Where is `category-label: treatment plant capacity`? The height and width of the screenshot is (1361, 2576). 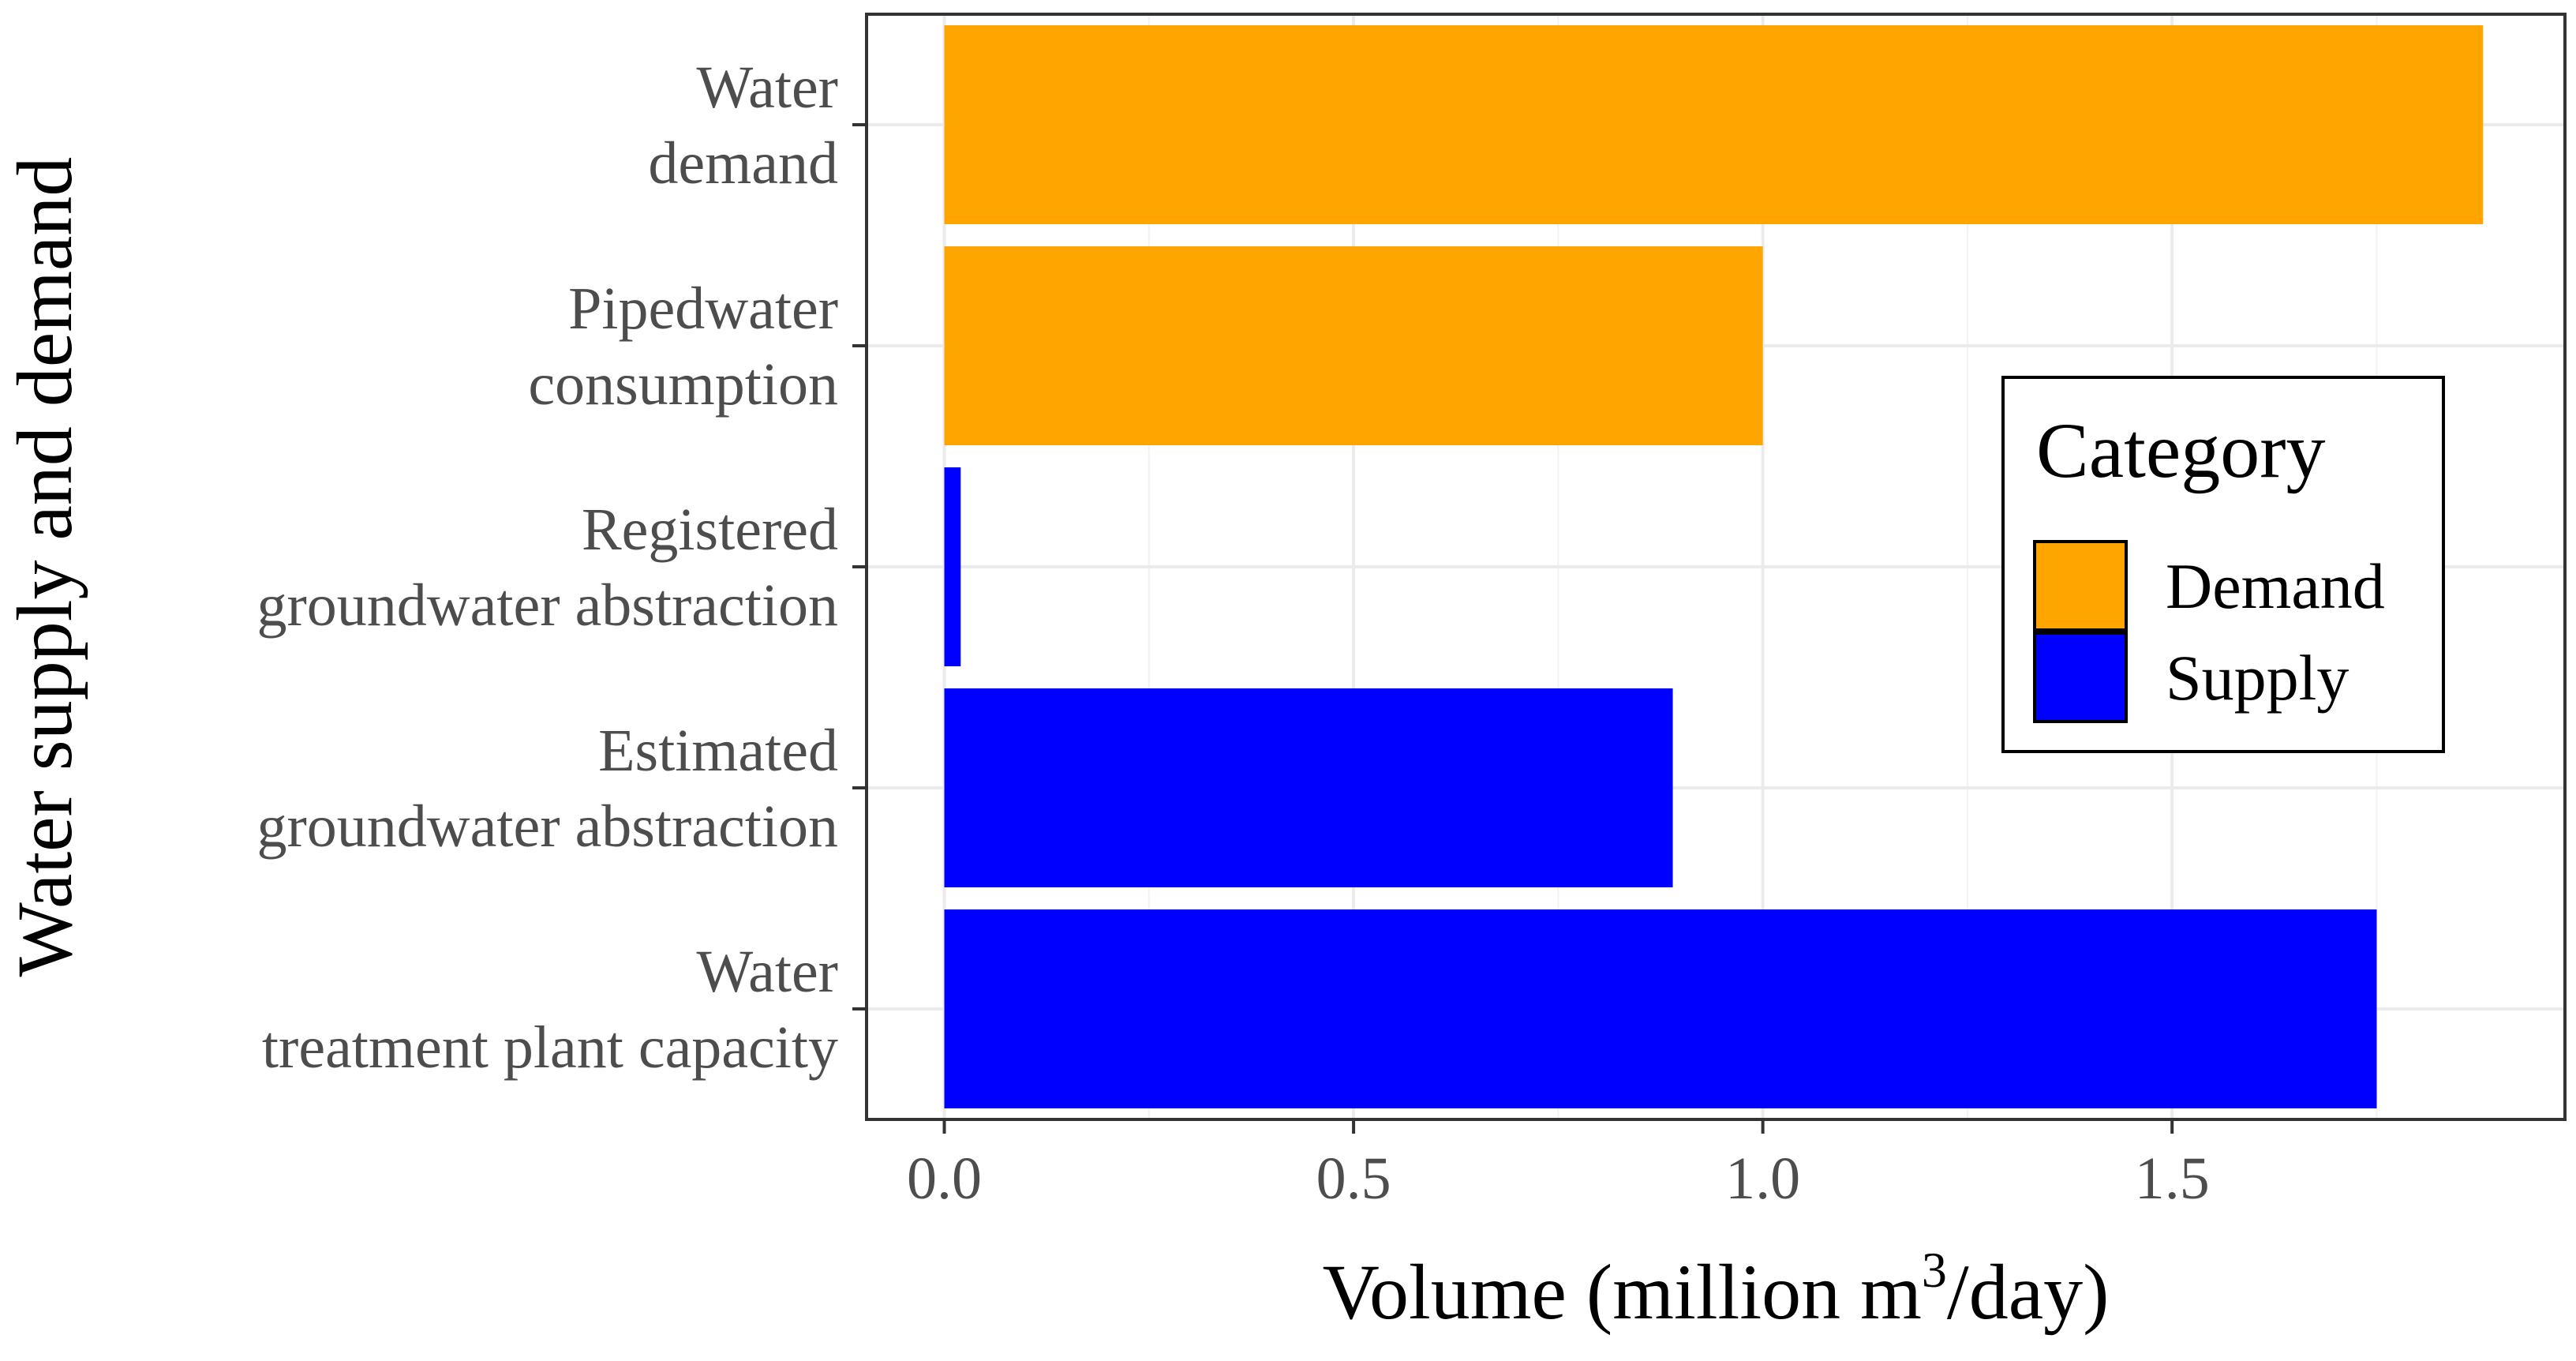
category-label: treatment plant capacity is located at coordinates (550, 1047).